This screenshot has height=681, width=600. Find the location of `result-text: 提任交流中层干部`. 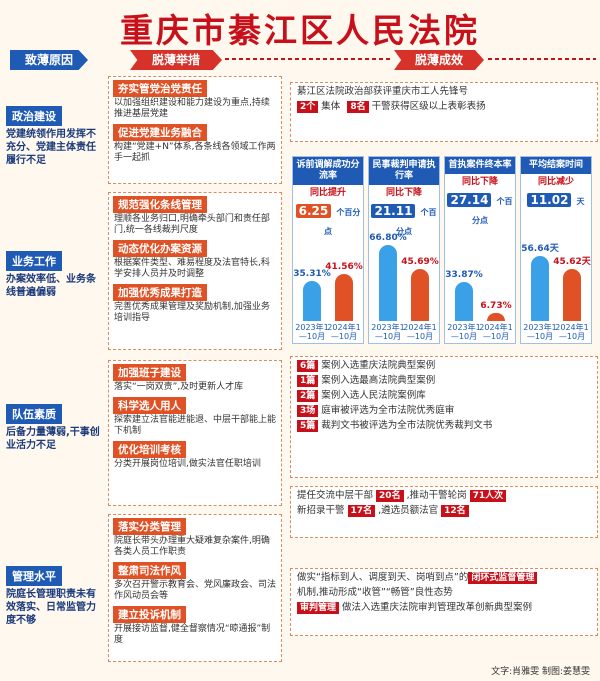

result-text: 提任交流中层干部 is located at coordinates (335, 495).